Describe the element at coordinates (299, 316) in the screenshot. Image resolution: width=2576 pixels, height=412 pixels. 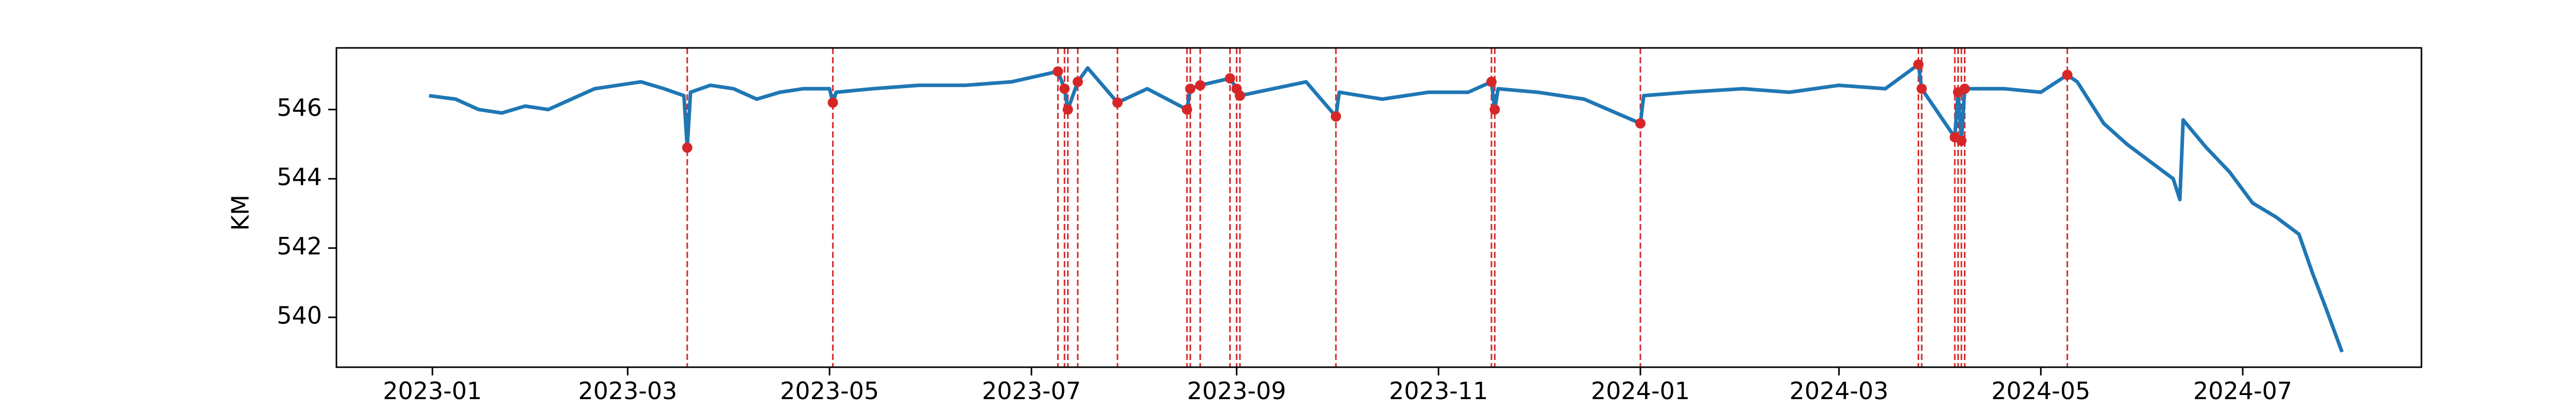
I see `y-tick-label: 540` at that location.